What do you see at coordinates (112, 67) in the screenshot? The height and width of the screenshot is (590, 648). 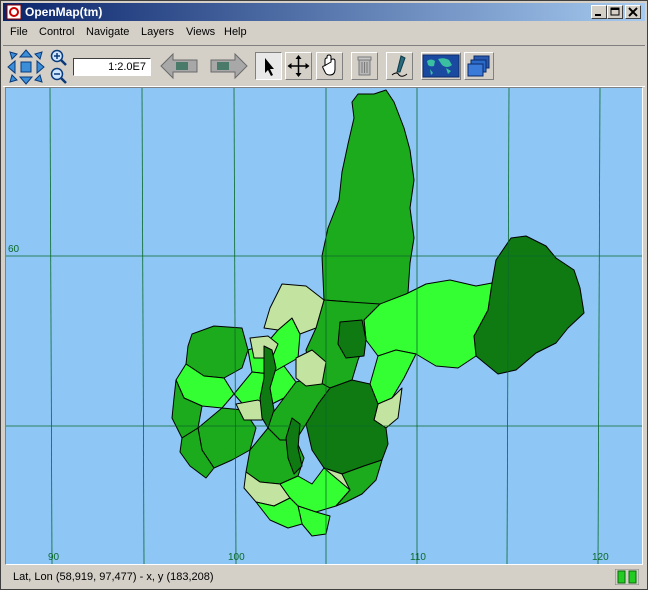 I see `scale-input: 1:2.0E7` at bounding box center [112, 67].